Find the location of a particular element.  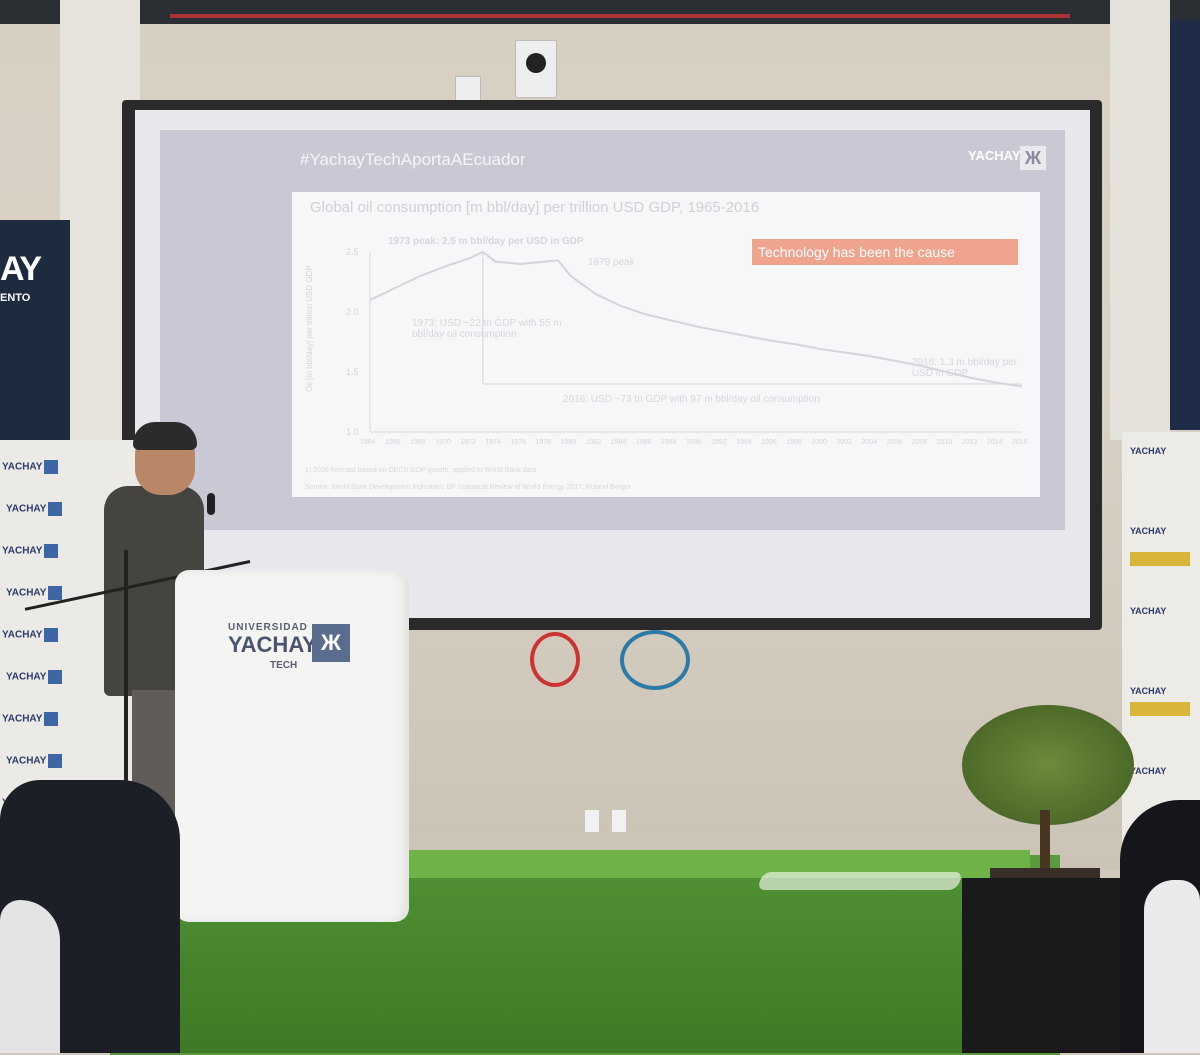

x-tick-label: 1986 is located at coordinates (644, 442).